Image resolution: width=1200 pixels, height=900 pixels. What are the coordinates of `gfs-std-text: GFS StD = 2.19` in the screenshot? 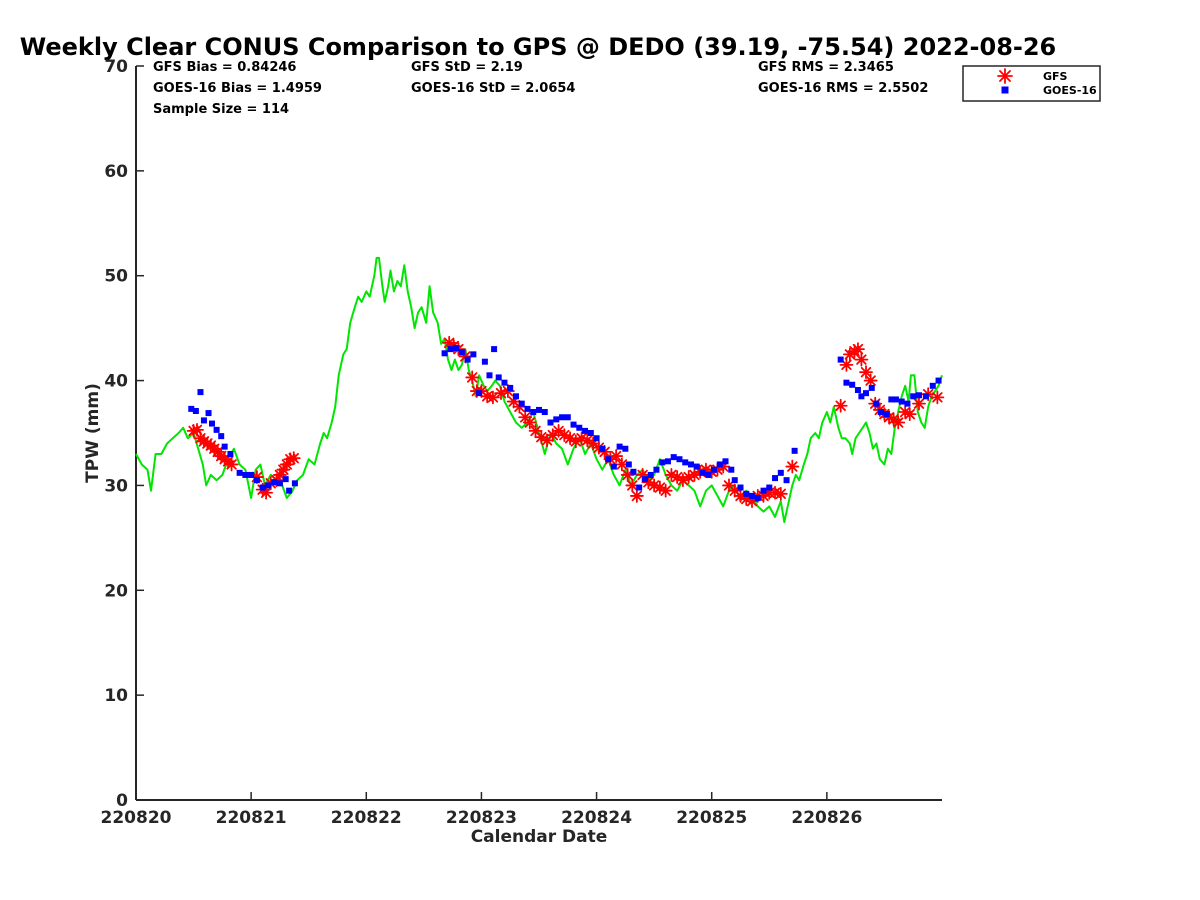 It's located at (467, 67).